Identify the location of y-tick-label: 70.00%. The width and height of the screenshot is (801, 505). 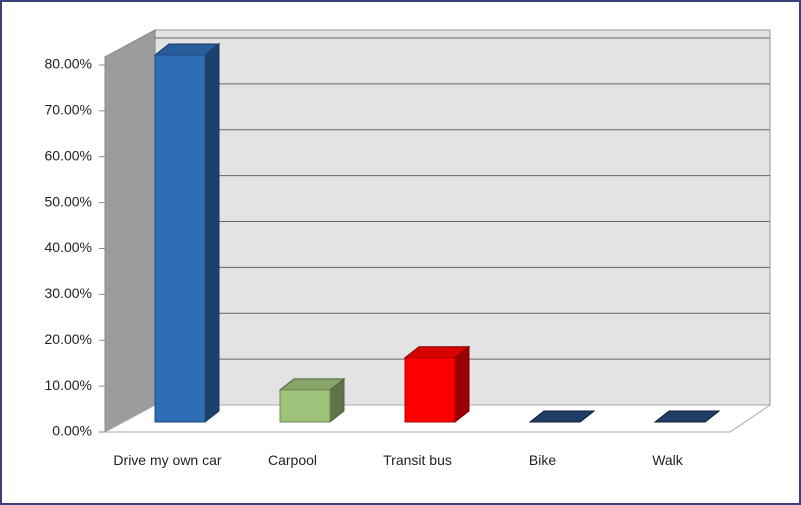
(68, 110).